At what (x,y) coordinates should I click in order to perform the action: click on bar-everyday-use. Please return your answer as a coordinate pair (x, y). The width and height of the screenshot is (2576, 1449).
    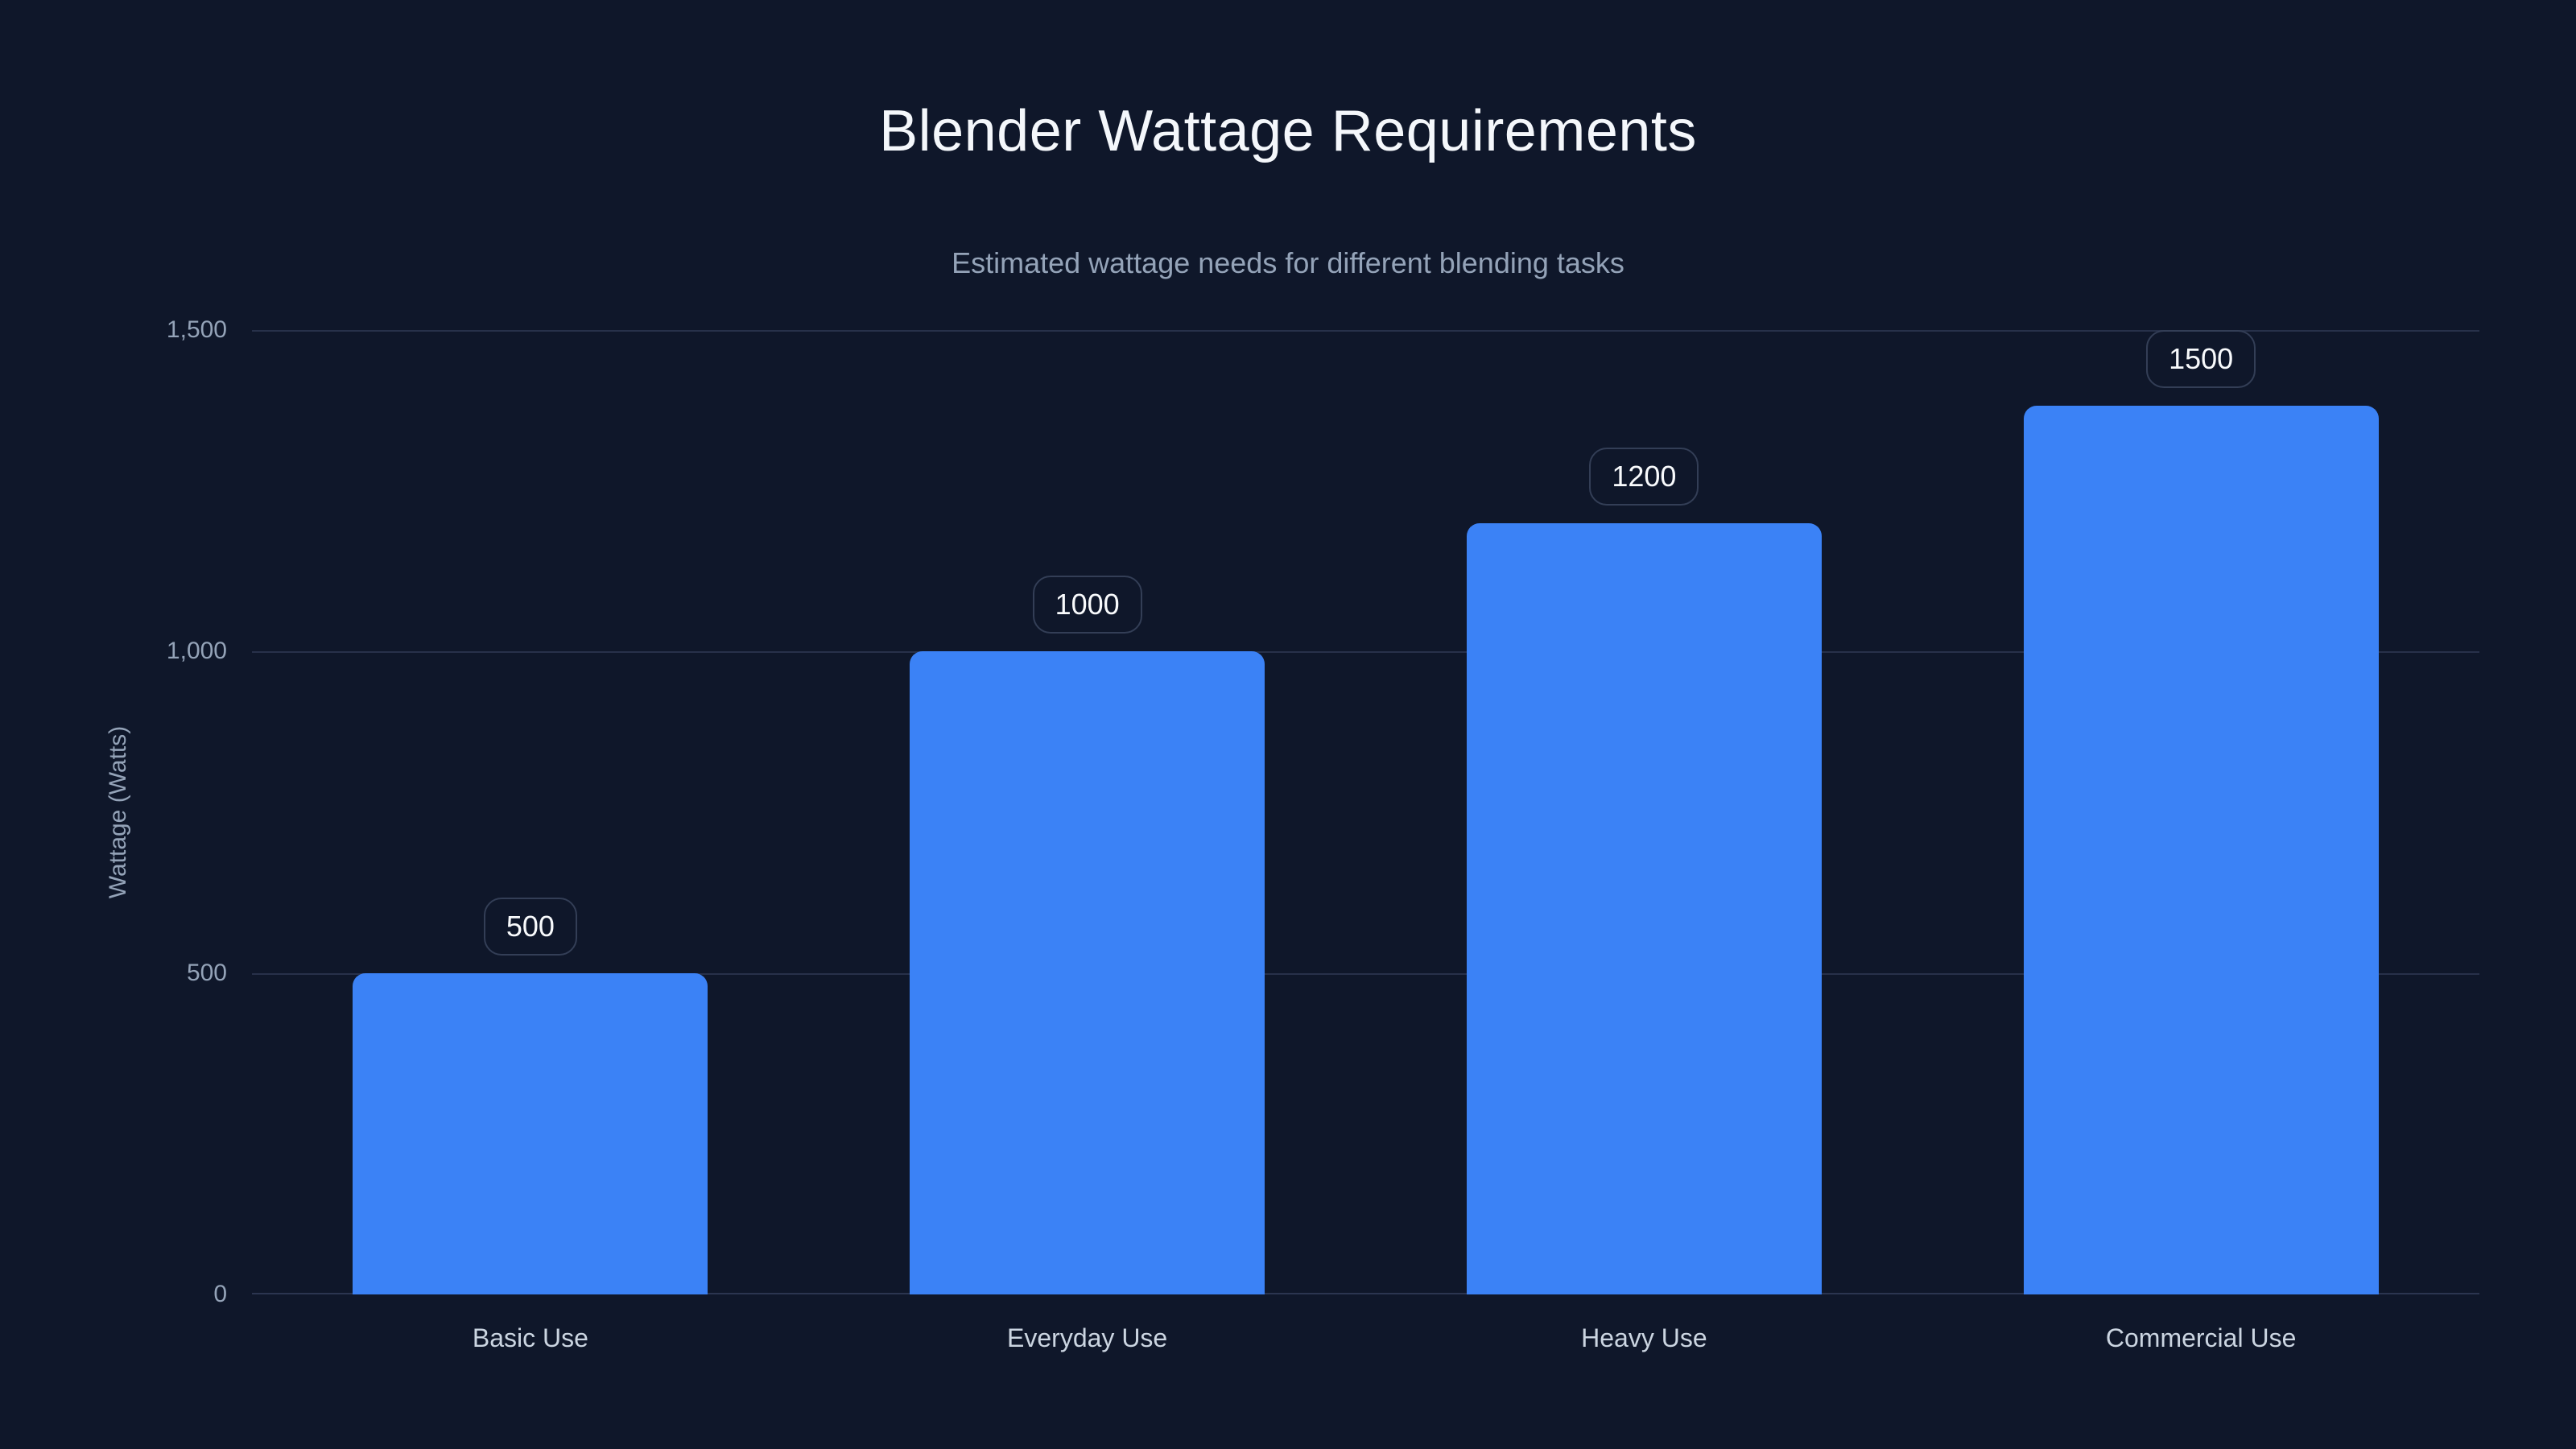
    Looking at the image, I should click on (1087, 972).